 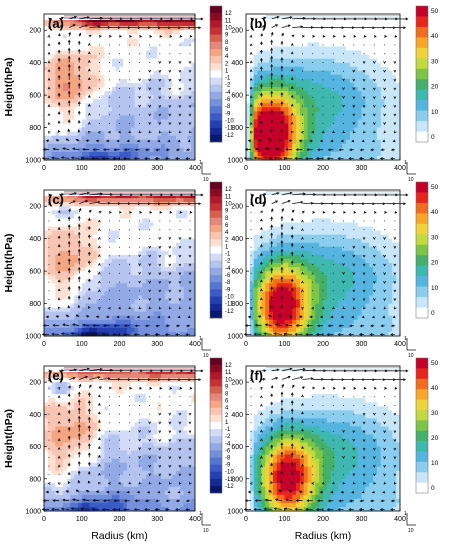 What do you see at coordinates (66, 149) in the screenshot?
I see `vector-arrow` at bounding box center [66, 149].